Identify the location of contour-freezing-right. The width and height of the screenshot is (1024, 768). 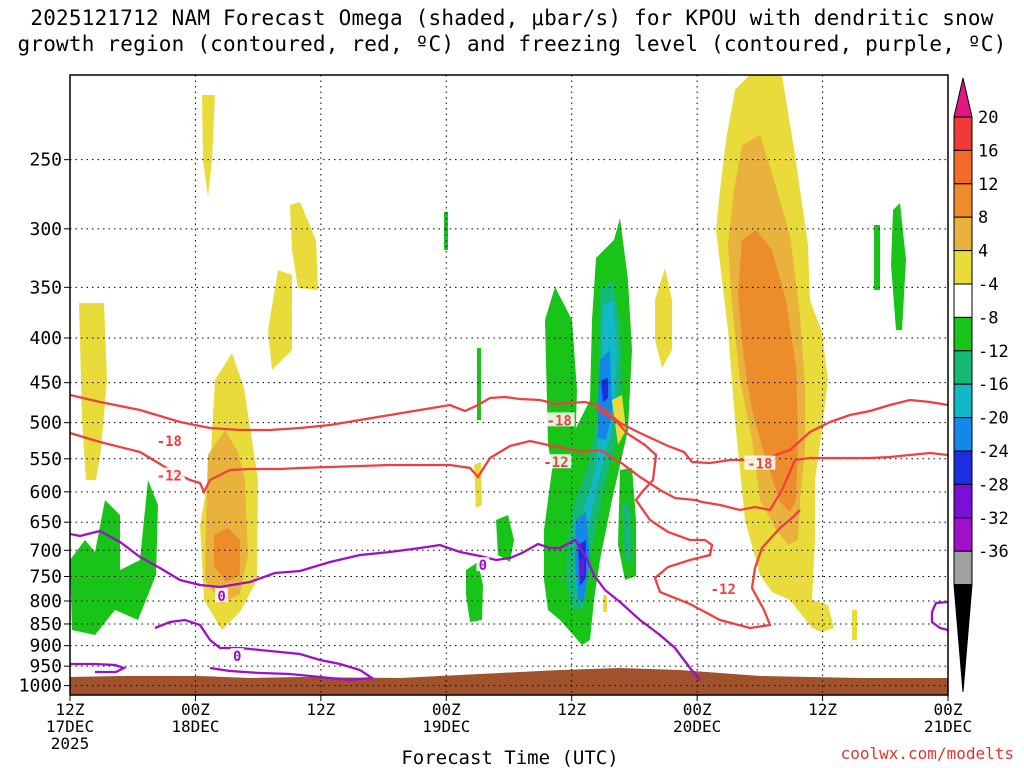
(939, 616).